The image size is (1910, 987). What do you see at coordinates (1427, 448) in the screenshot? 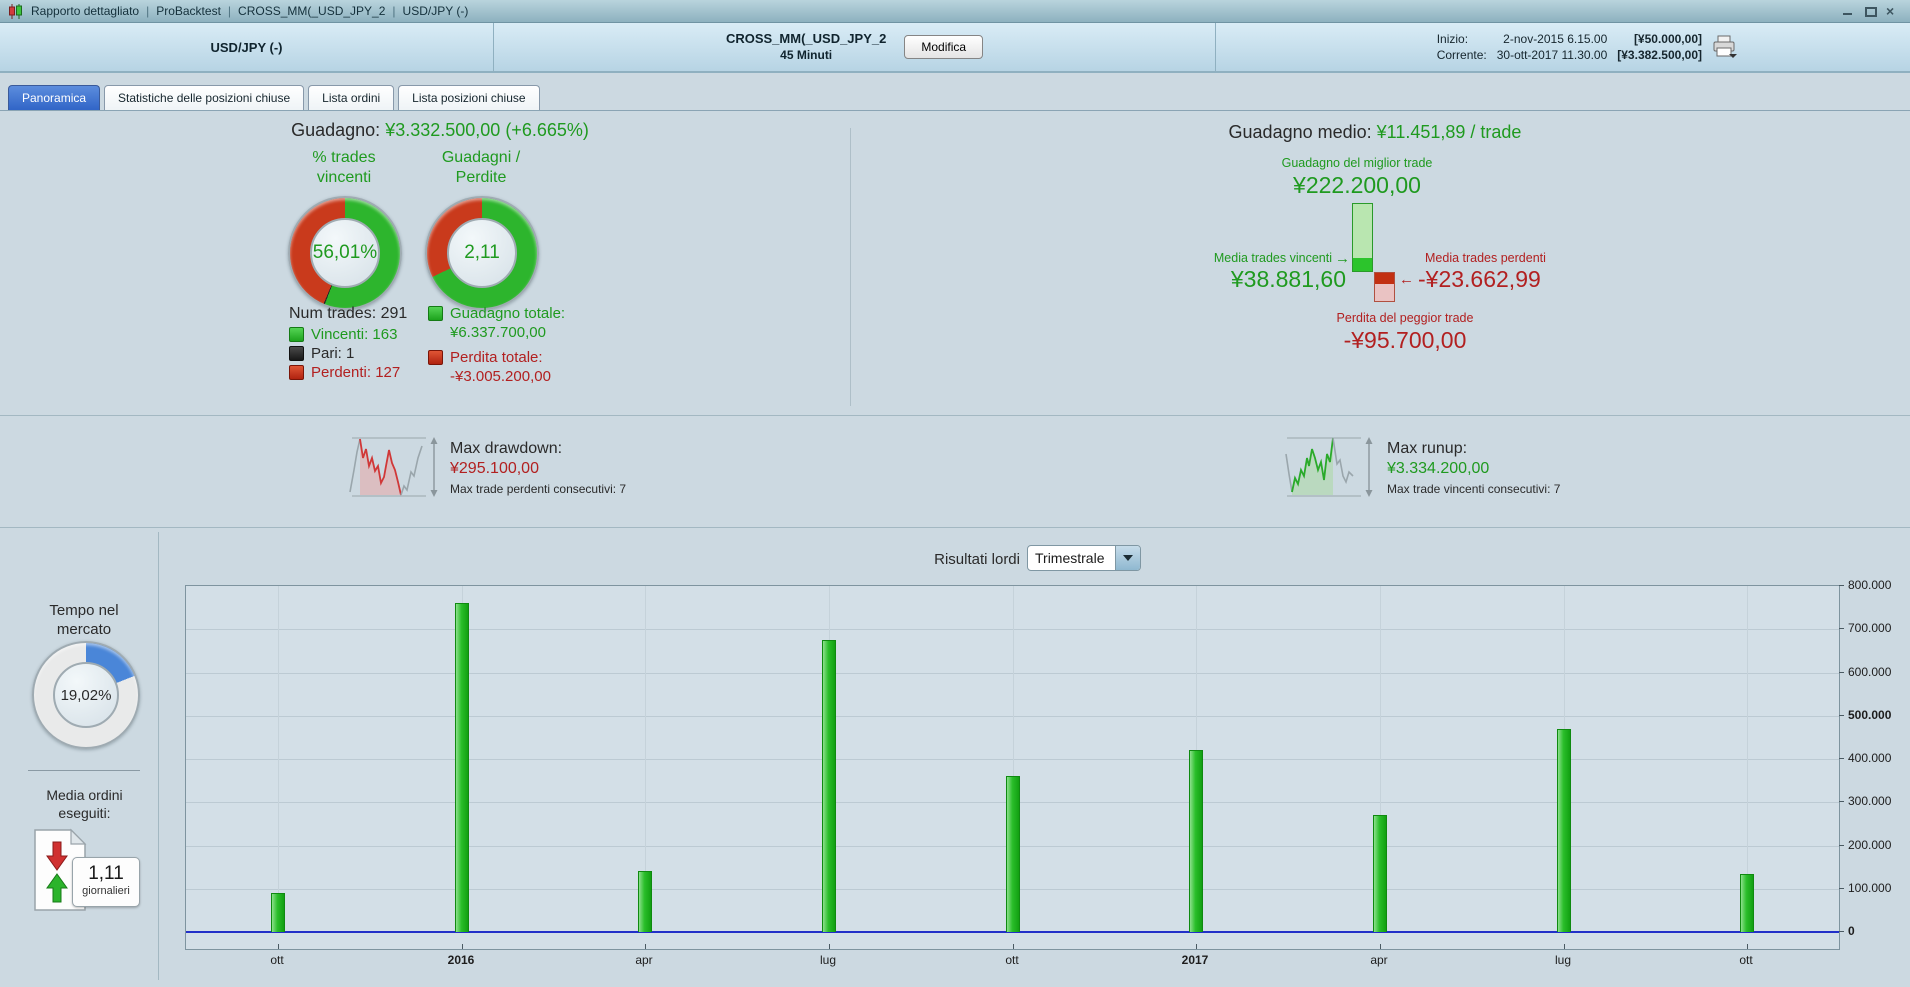
I see `runup-label: Max runup:` at bounding box center [1427, 448].